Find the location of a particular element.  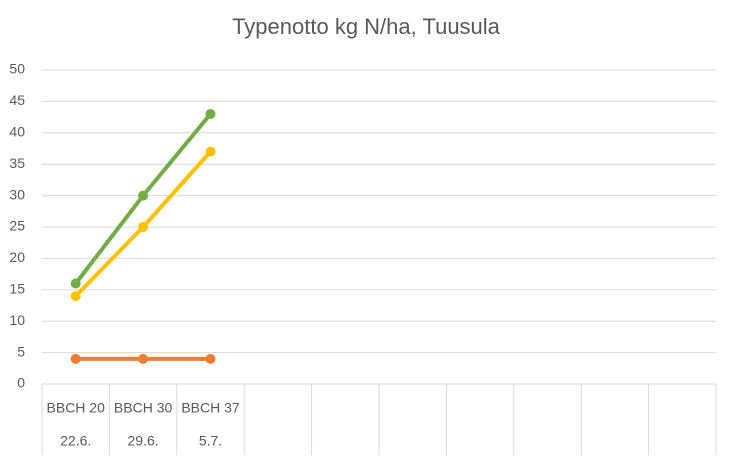

y-tick-label: 35 is located at coordinates (17, 163).